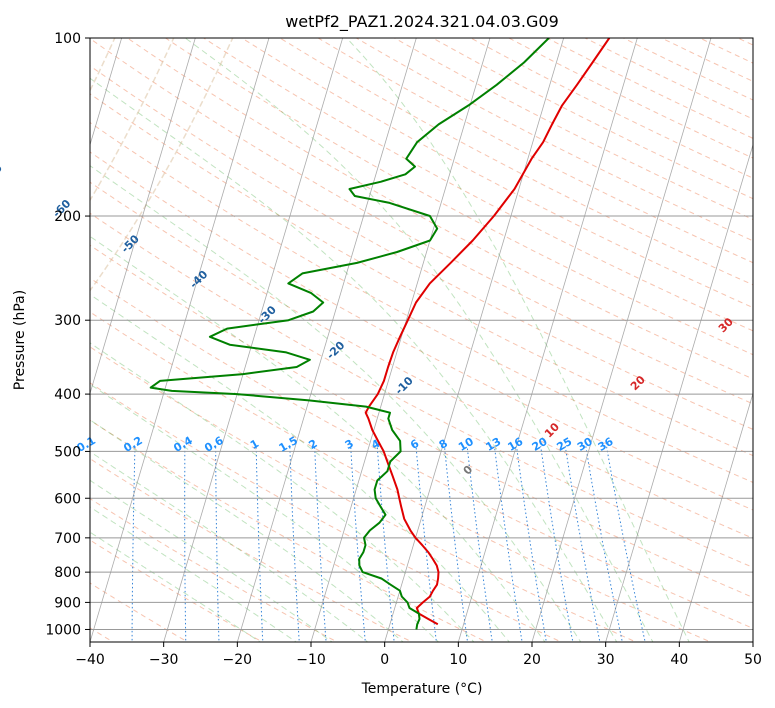  What do you see at coordinates (20, 340) in the screenshot?
I see `y-axis-title: Pressure (hPa)` at bounding box center [20, 340].